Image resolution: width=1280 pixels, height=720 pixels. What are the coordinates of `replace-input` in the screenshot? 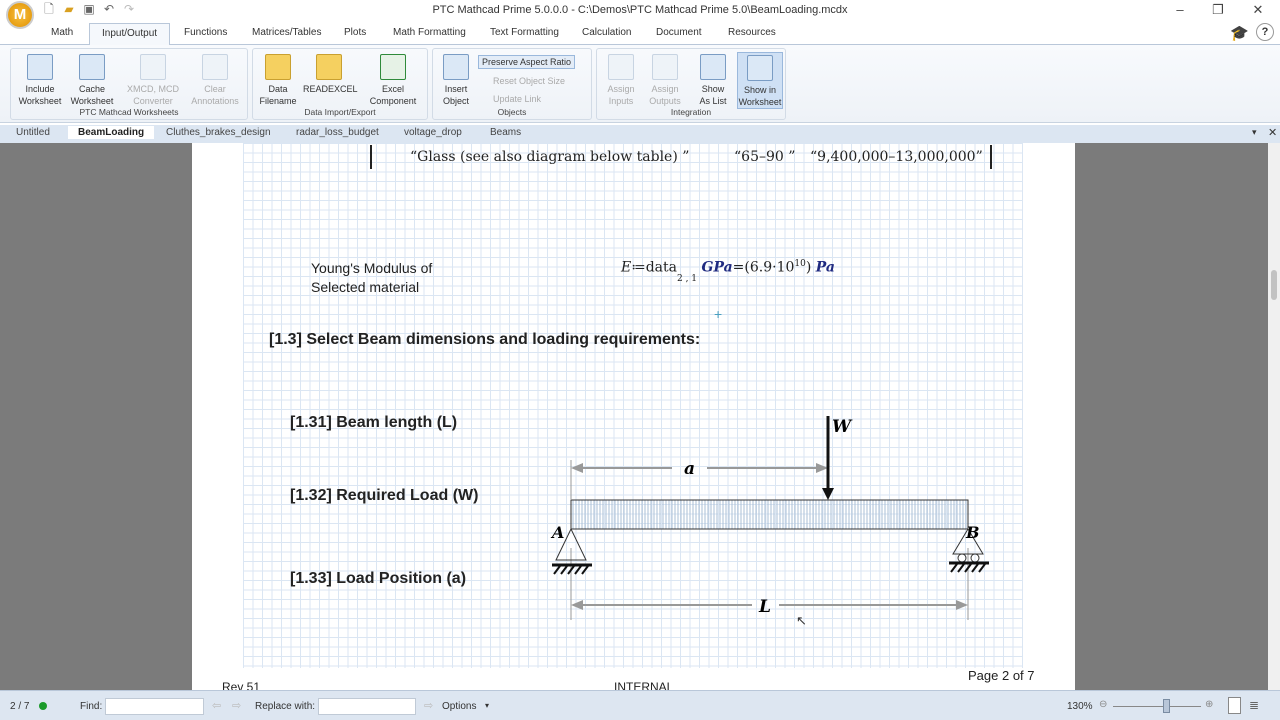 It's located at (367, 706).